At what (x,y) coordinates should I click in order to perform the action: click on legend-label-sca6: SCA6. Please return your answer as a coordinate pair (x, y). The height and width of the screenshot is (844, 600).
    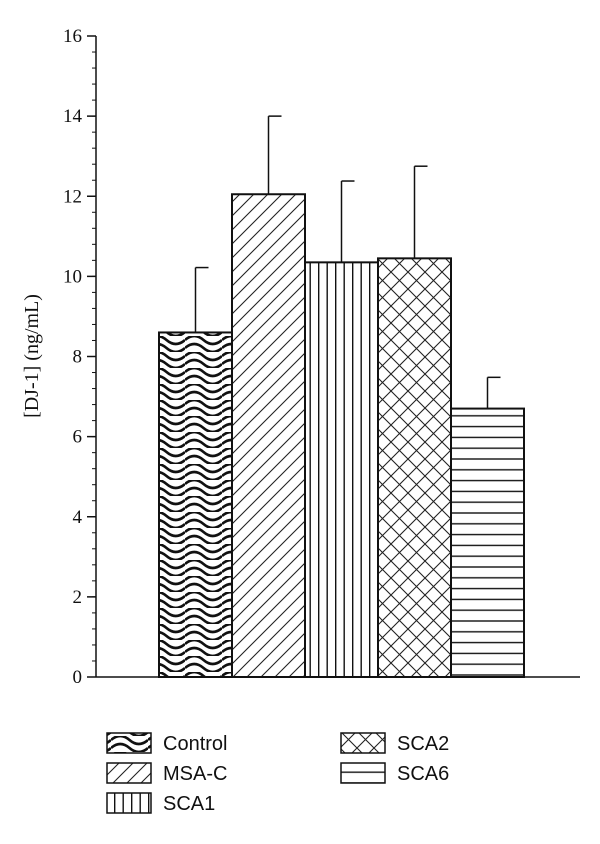
    Looking at the image, I should click on (423, 774).